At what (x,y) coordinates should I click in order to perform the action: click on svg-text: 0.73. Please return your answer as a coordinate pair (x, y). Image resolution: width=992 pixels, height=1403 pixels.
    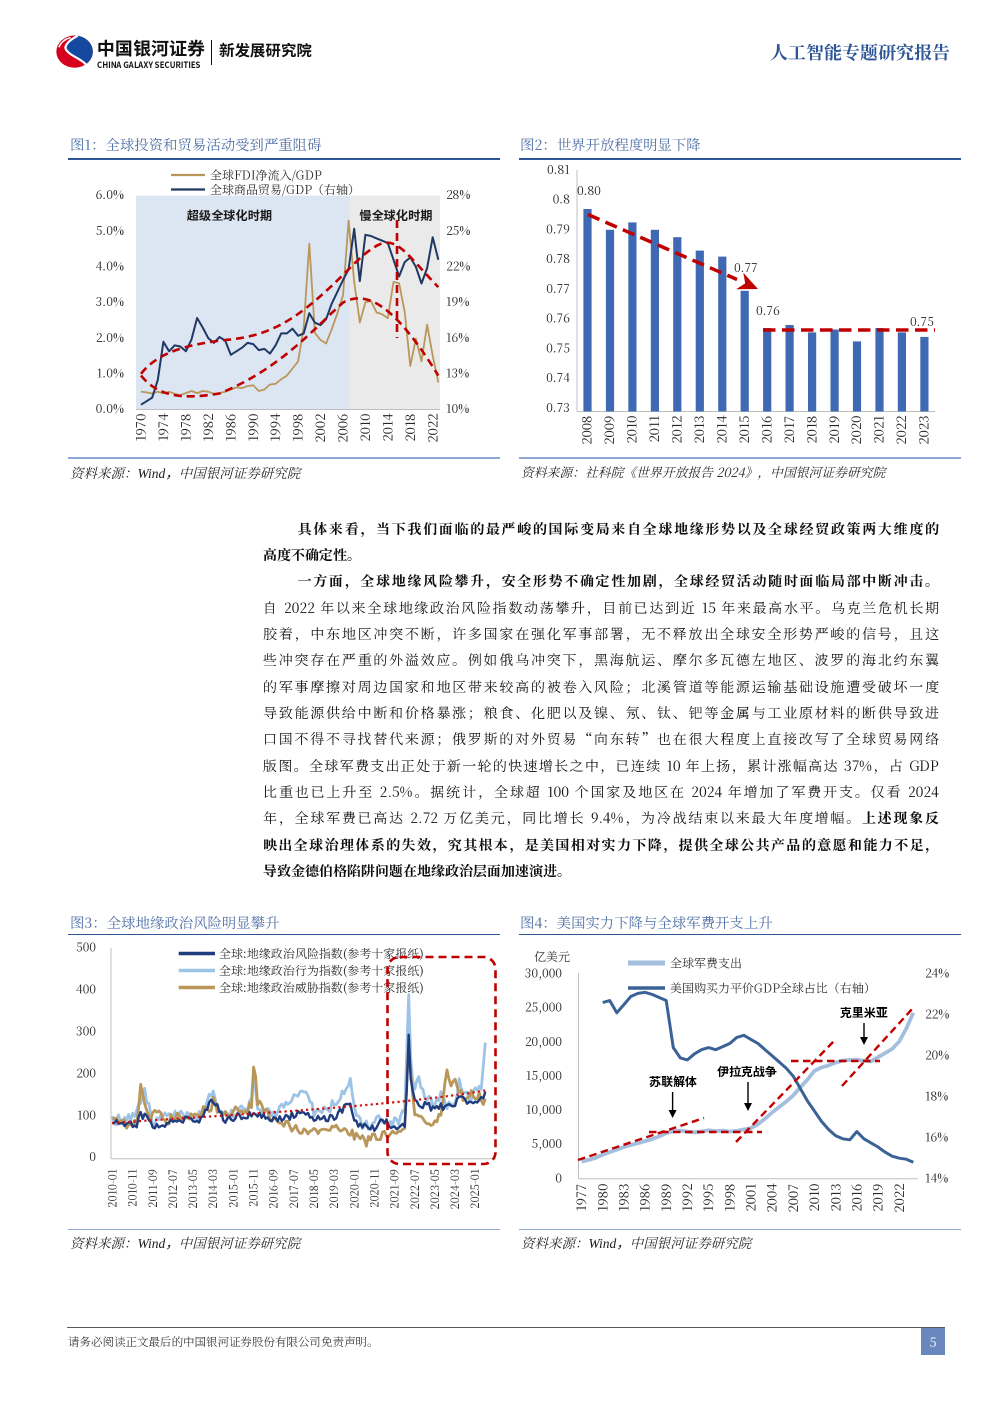
    Looking at the image, I should click on (558, 407).